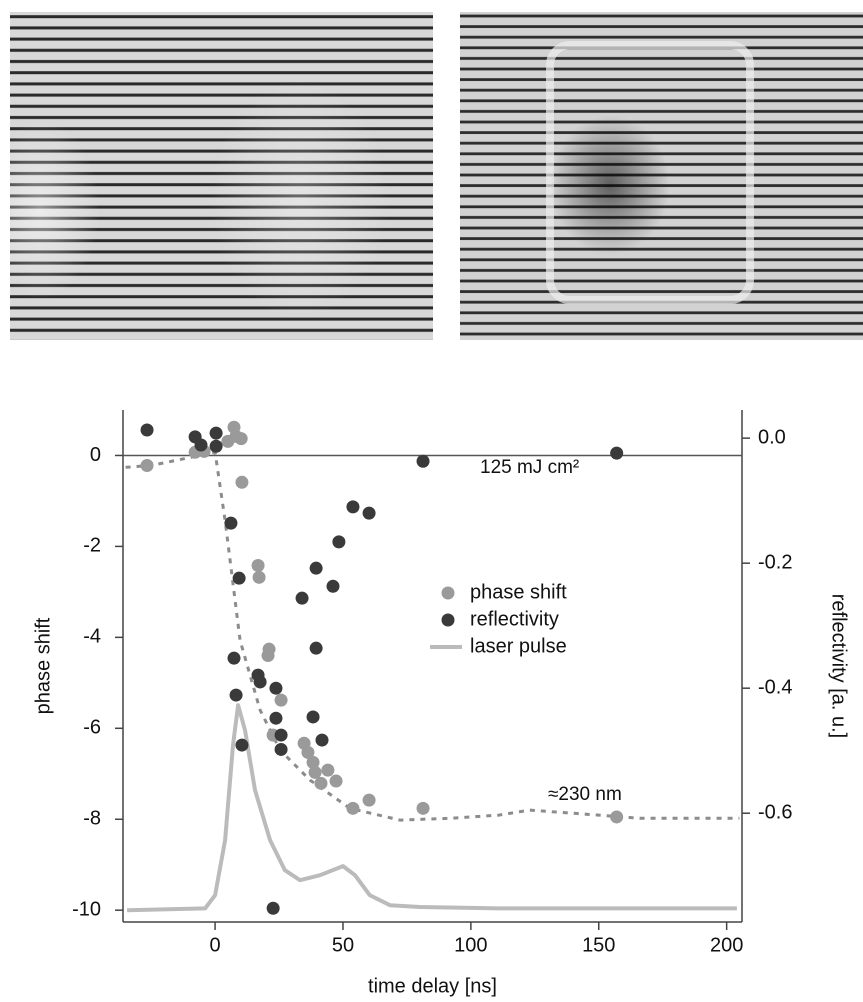 The width and height of the screenshot is (863, 1002). Describe the element at coordinates (432, 808) in the screenshot. I see `data-line` at that location.